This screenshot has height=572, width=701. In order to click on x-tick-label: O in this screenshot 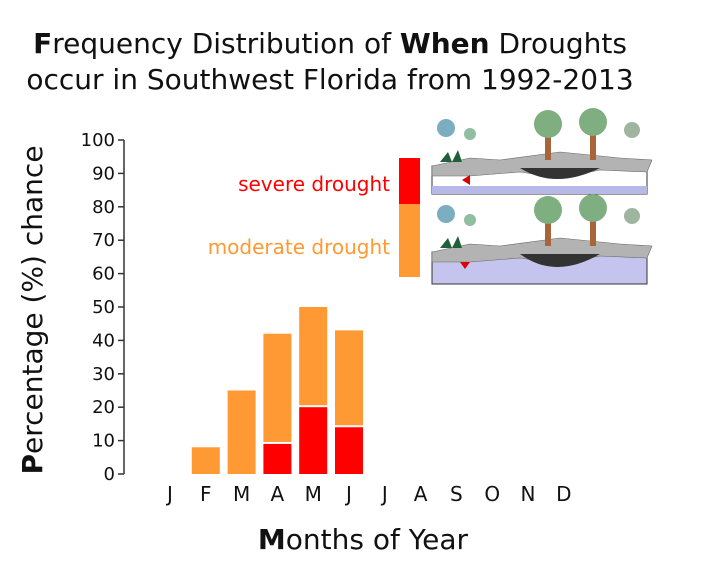, I will do `click(492, 494)`.